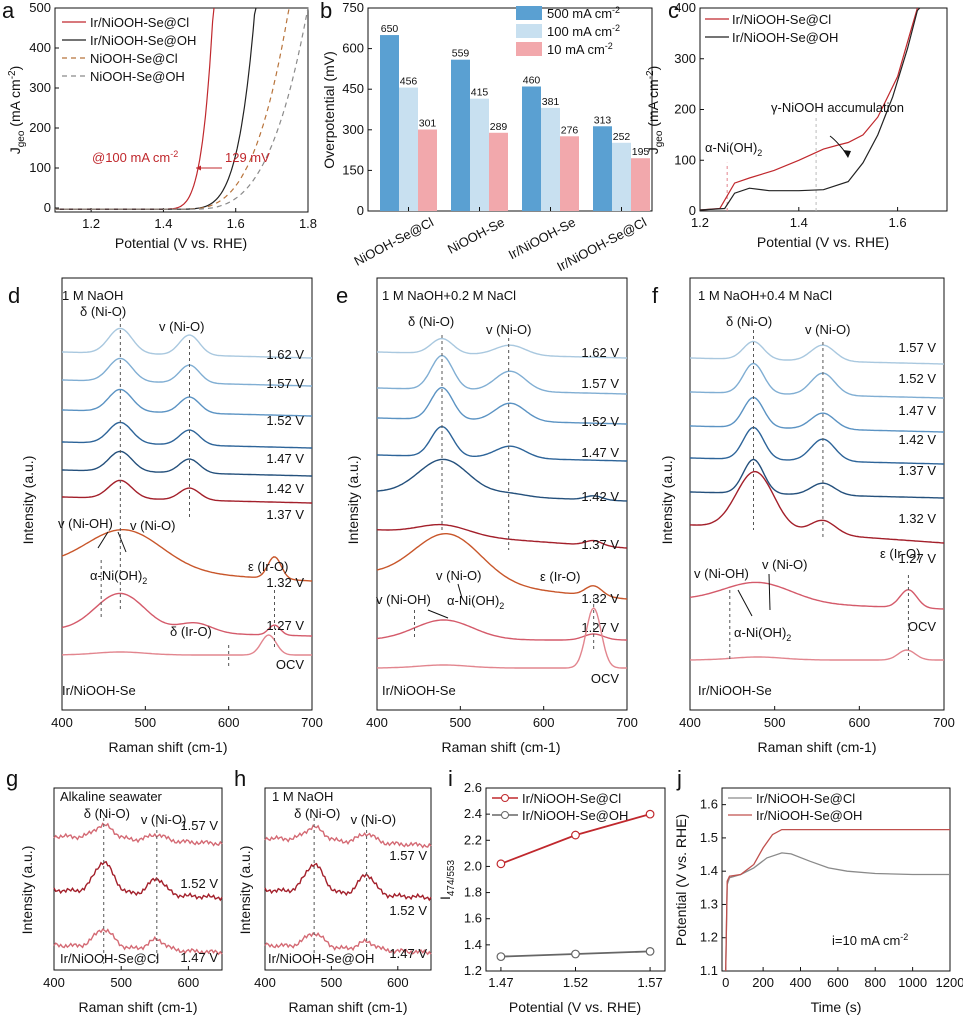  What do you see at coordinates (182, 108) in the screenshot?
I see `curves-a` at bounding box center [182, 108].